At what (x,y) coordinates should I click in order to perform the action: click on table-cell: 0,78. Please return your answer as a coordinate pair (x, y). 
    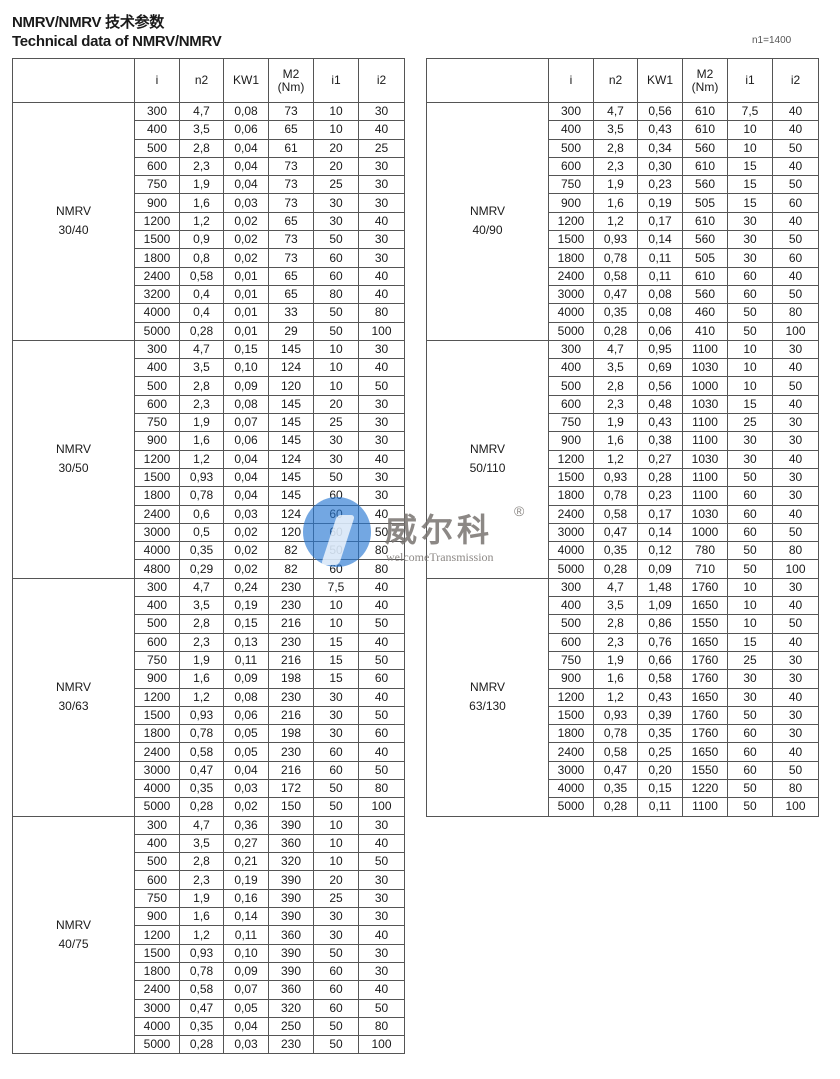
    Looking at the image, I should click on (201, 734).